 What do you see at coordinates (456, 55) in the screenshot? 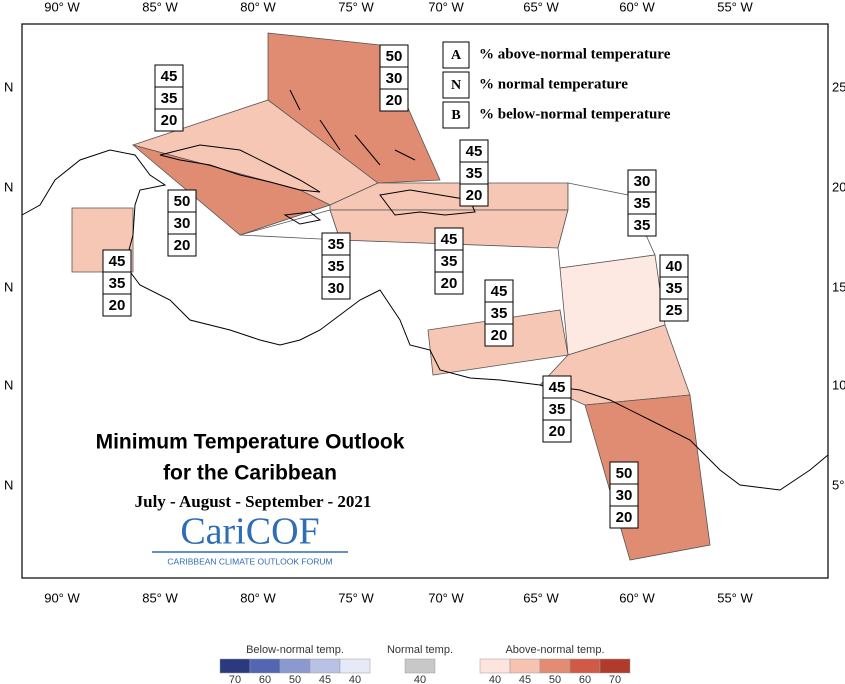
I see `key-letter: A` at bounding box center [456, 55].